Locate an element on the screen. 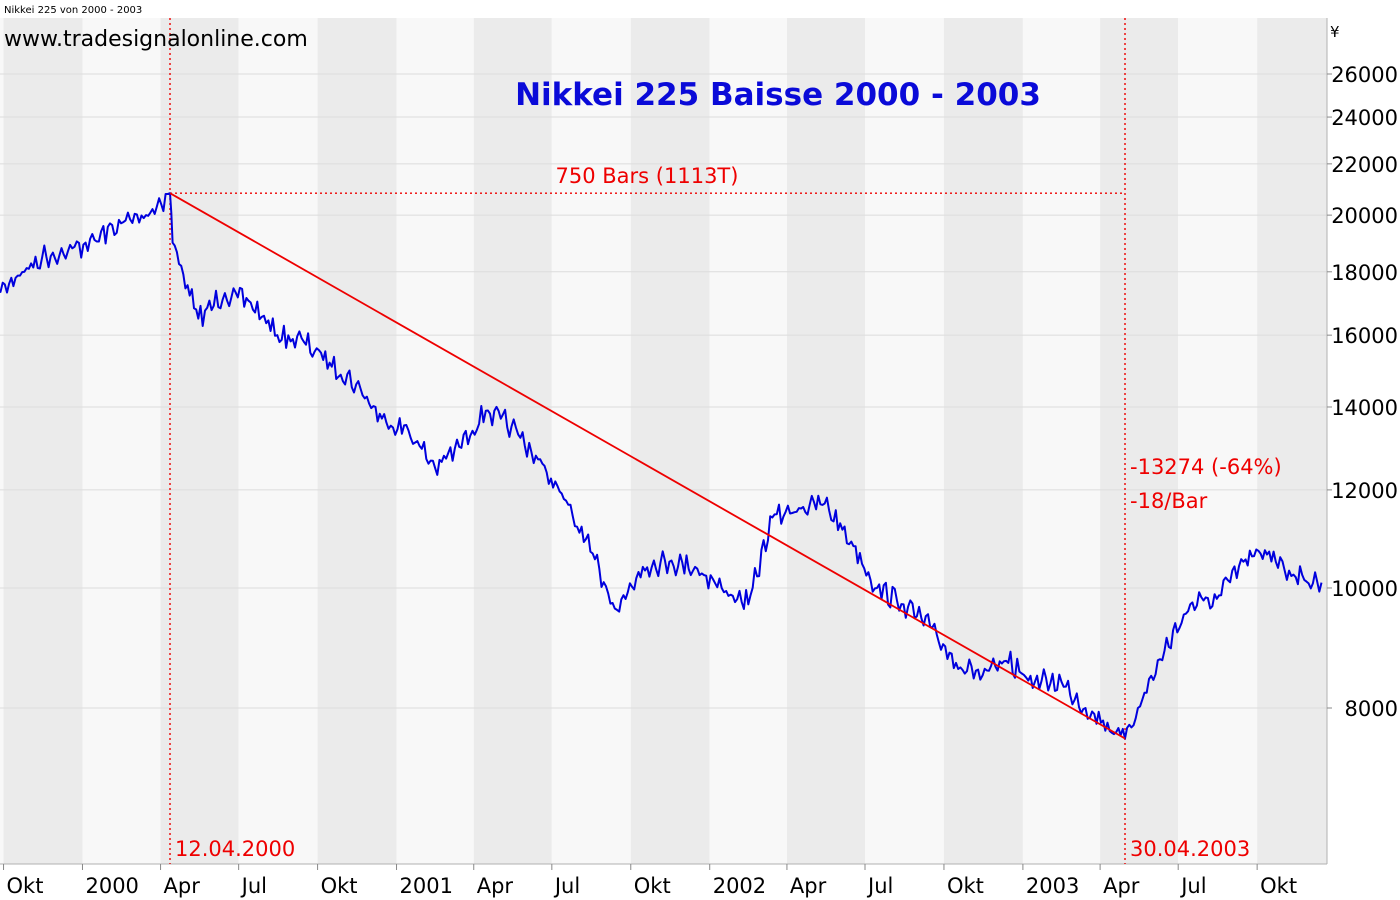 The width and height of the screenshot is (1400, 900). per-bar-annotation: -18/Bar is located at coordinates (1169, 501).